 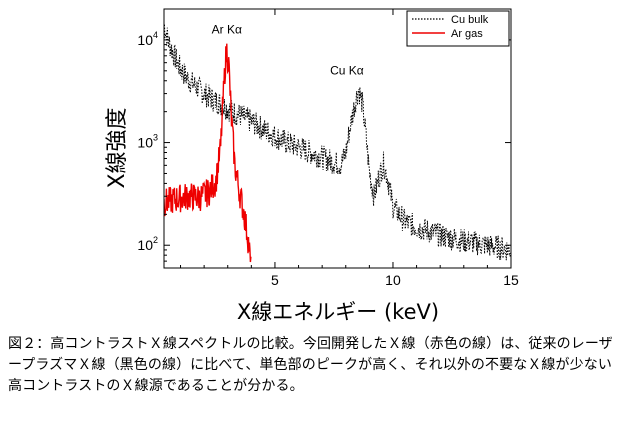 What do you see at coordinates (275, 280) in the screenshot?
I see `x-tick-label: 5` at bounding box center [275, 280].